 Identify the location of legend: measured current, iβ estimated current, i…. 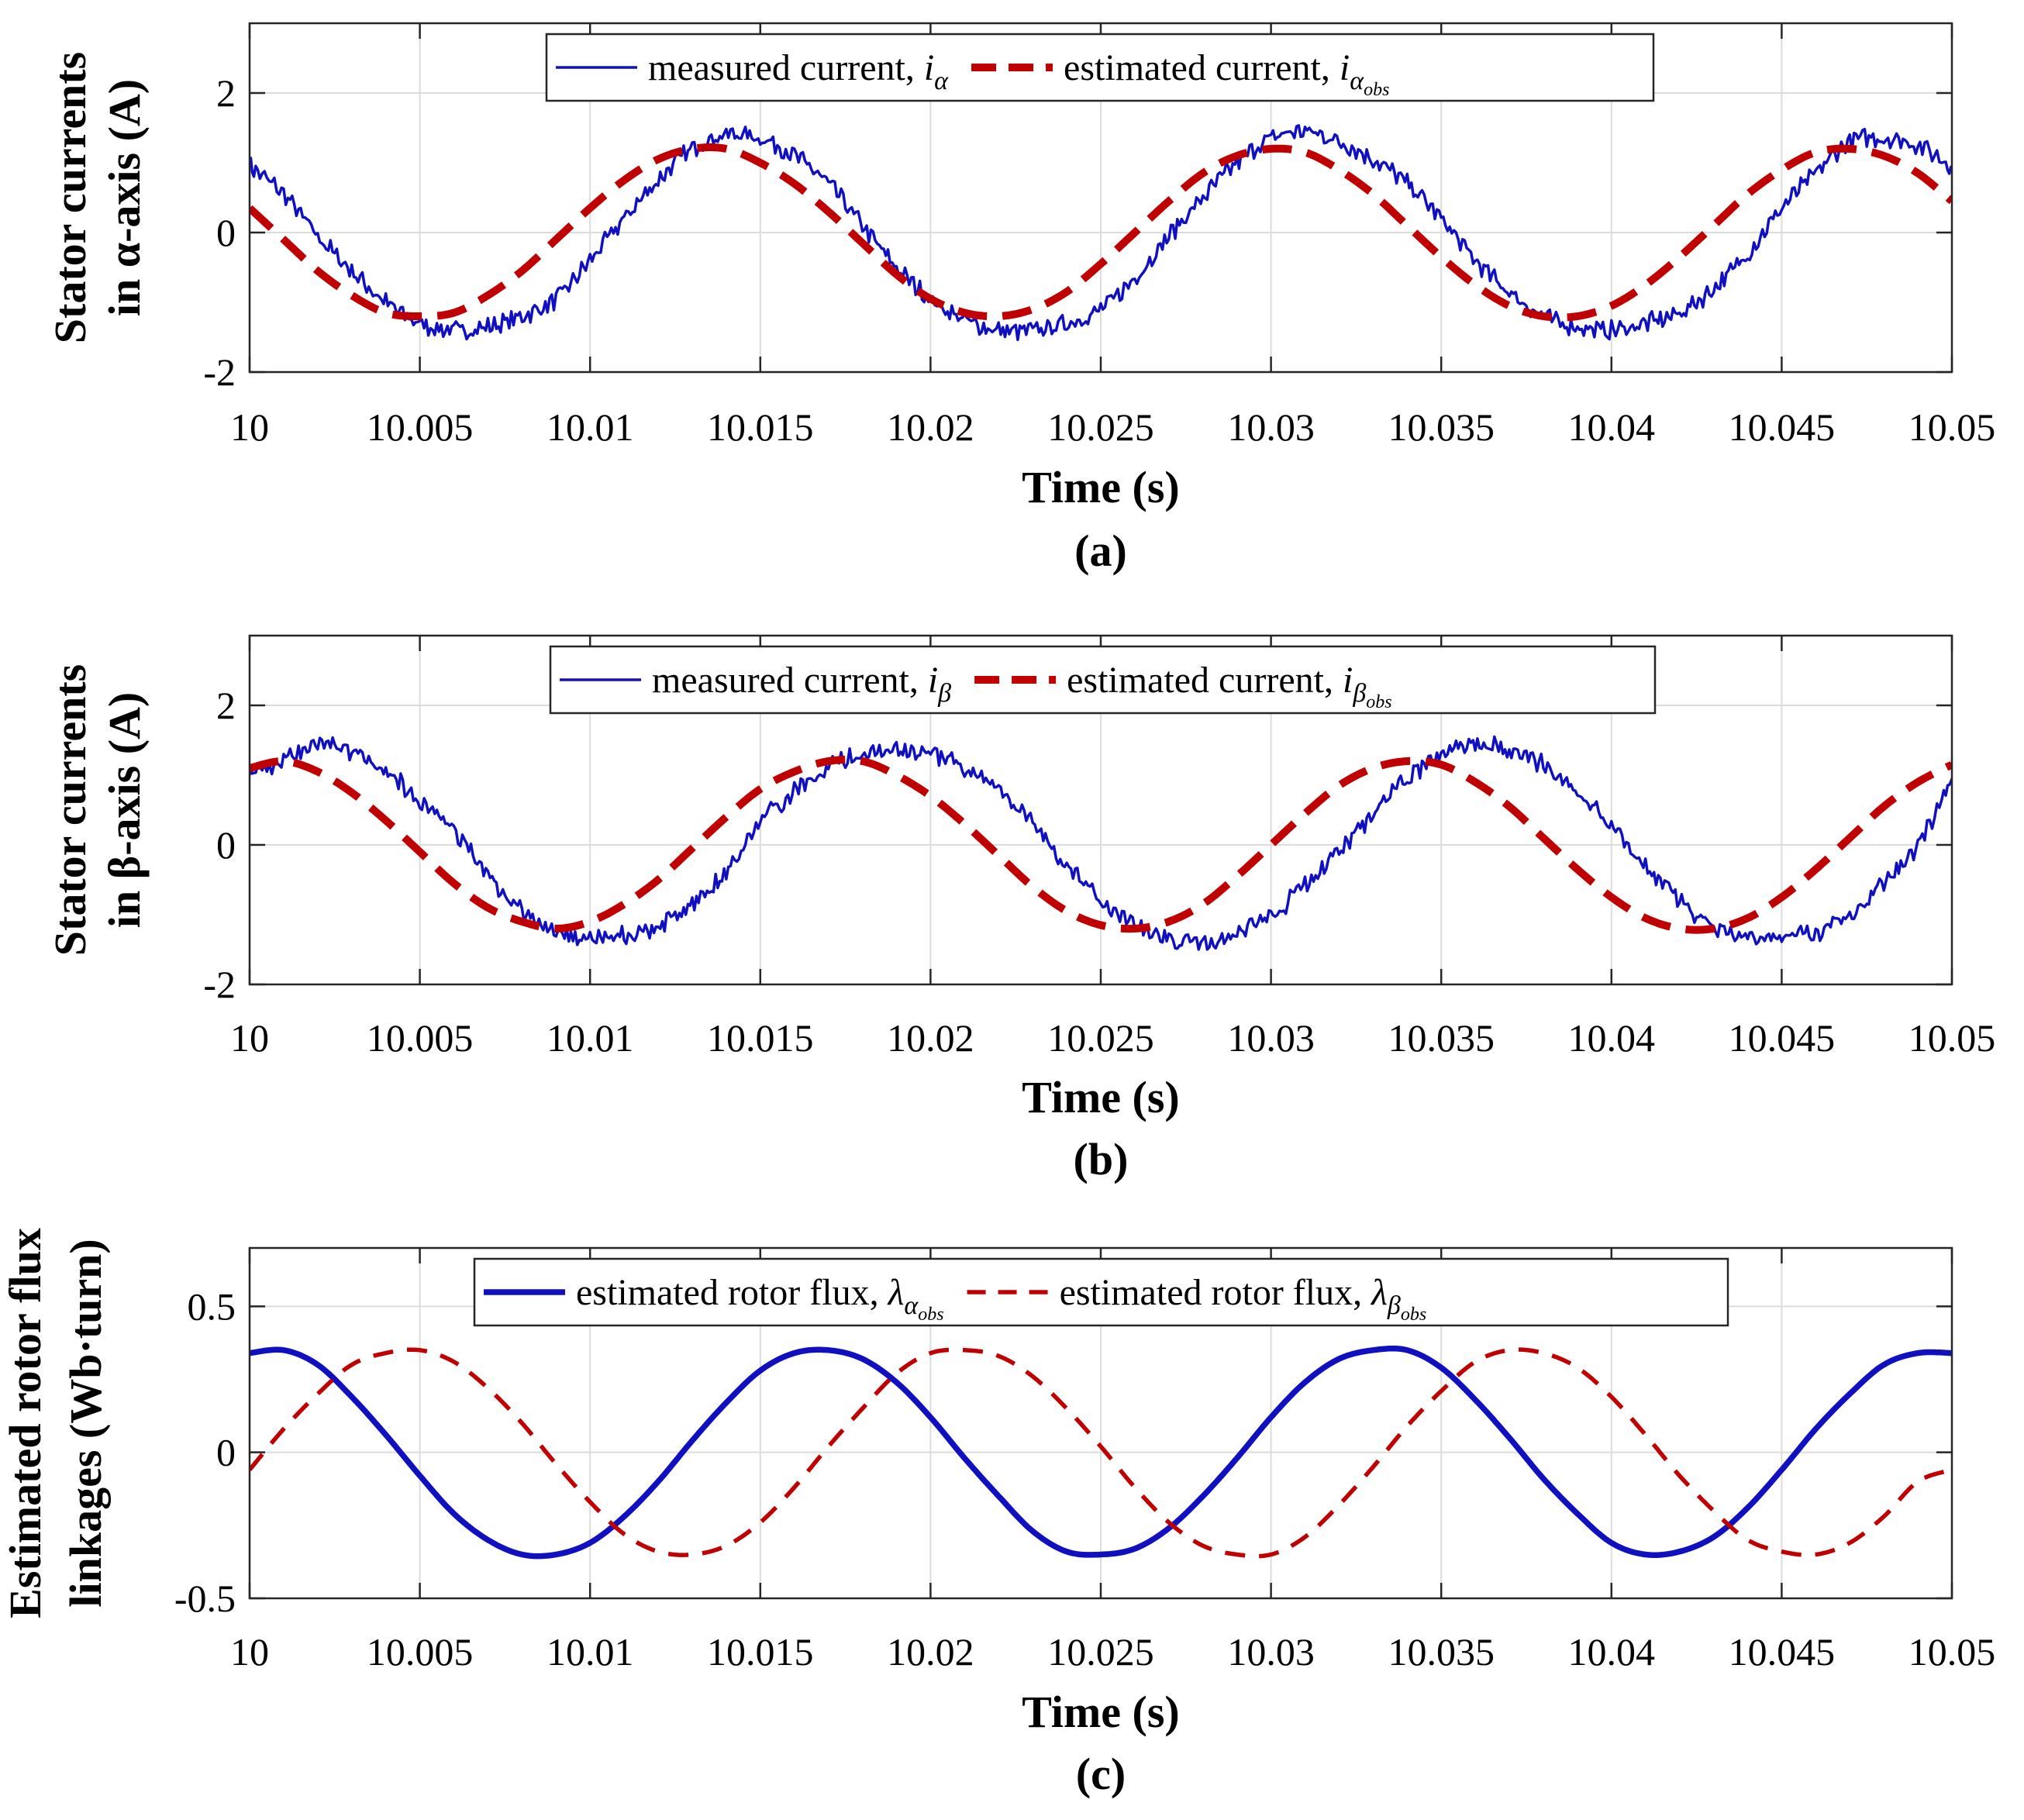
(1103, 680).